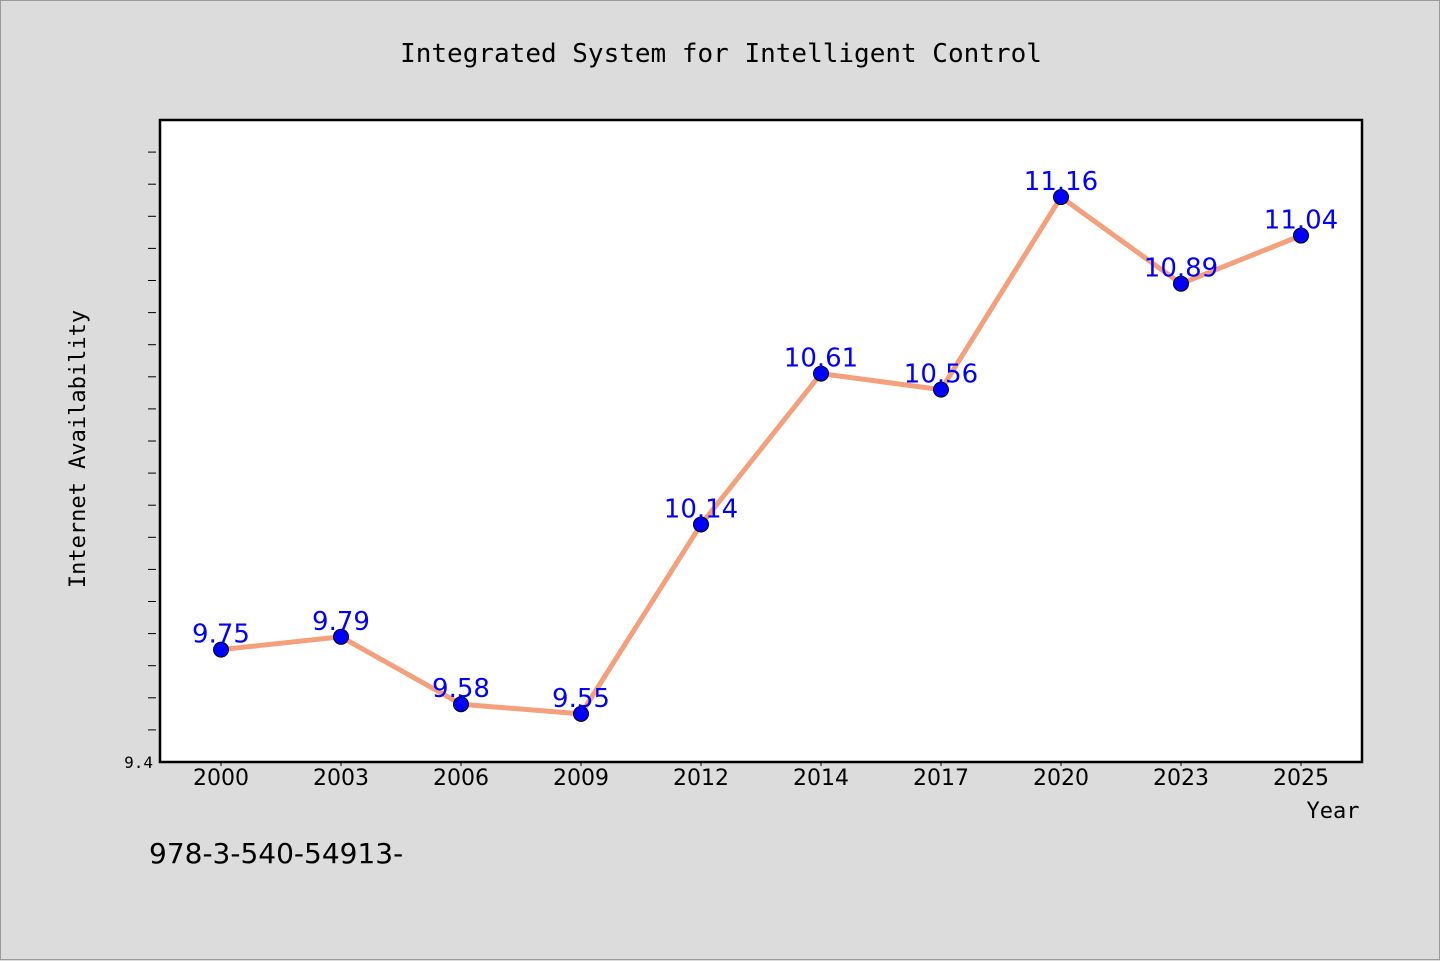 Image resolution: width=1440 pixels, height=961 pixels. What do you see at coordinates (138, 762) in the screenshot?
I see `y-tick-label: 9.4` at bounding box center [138, 762].